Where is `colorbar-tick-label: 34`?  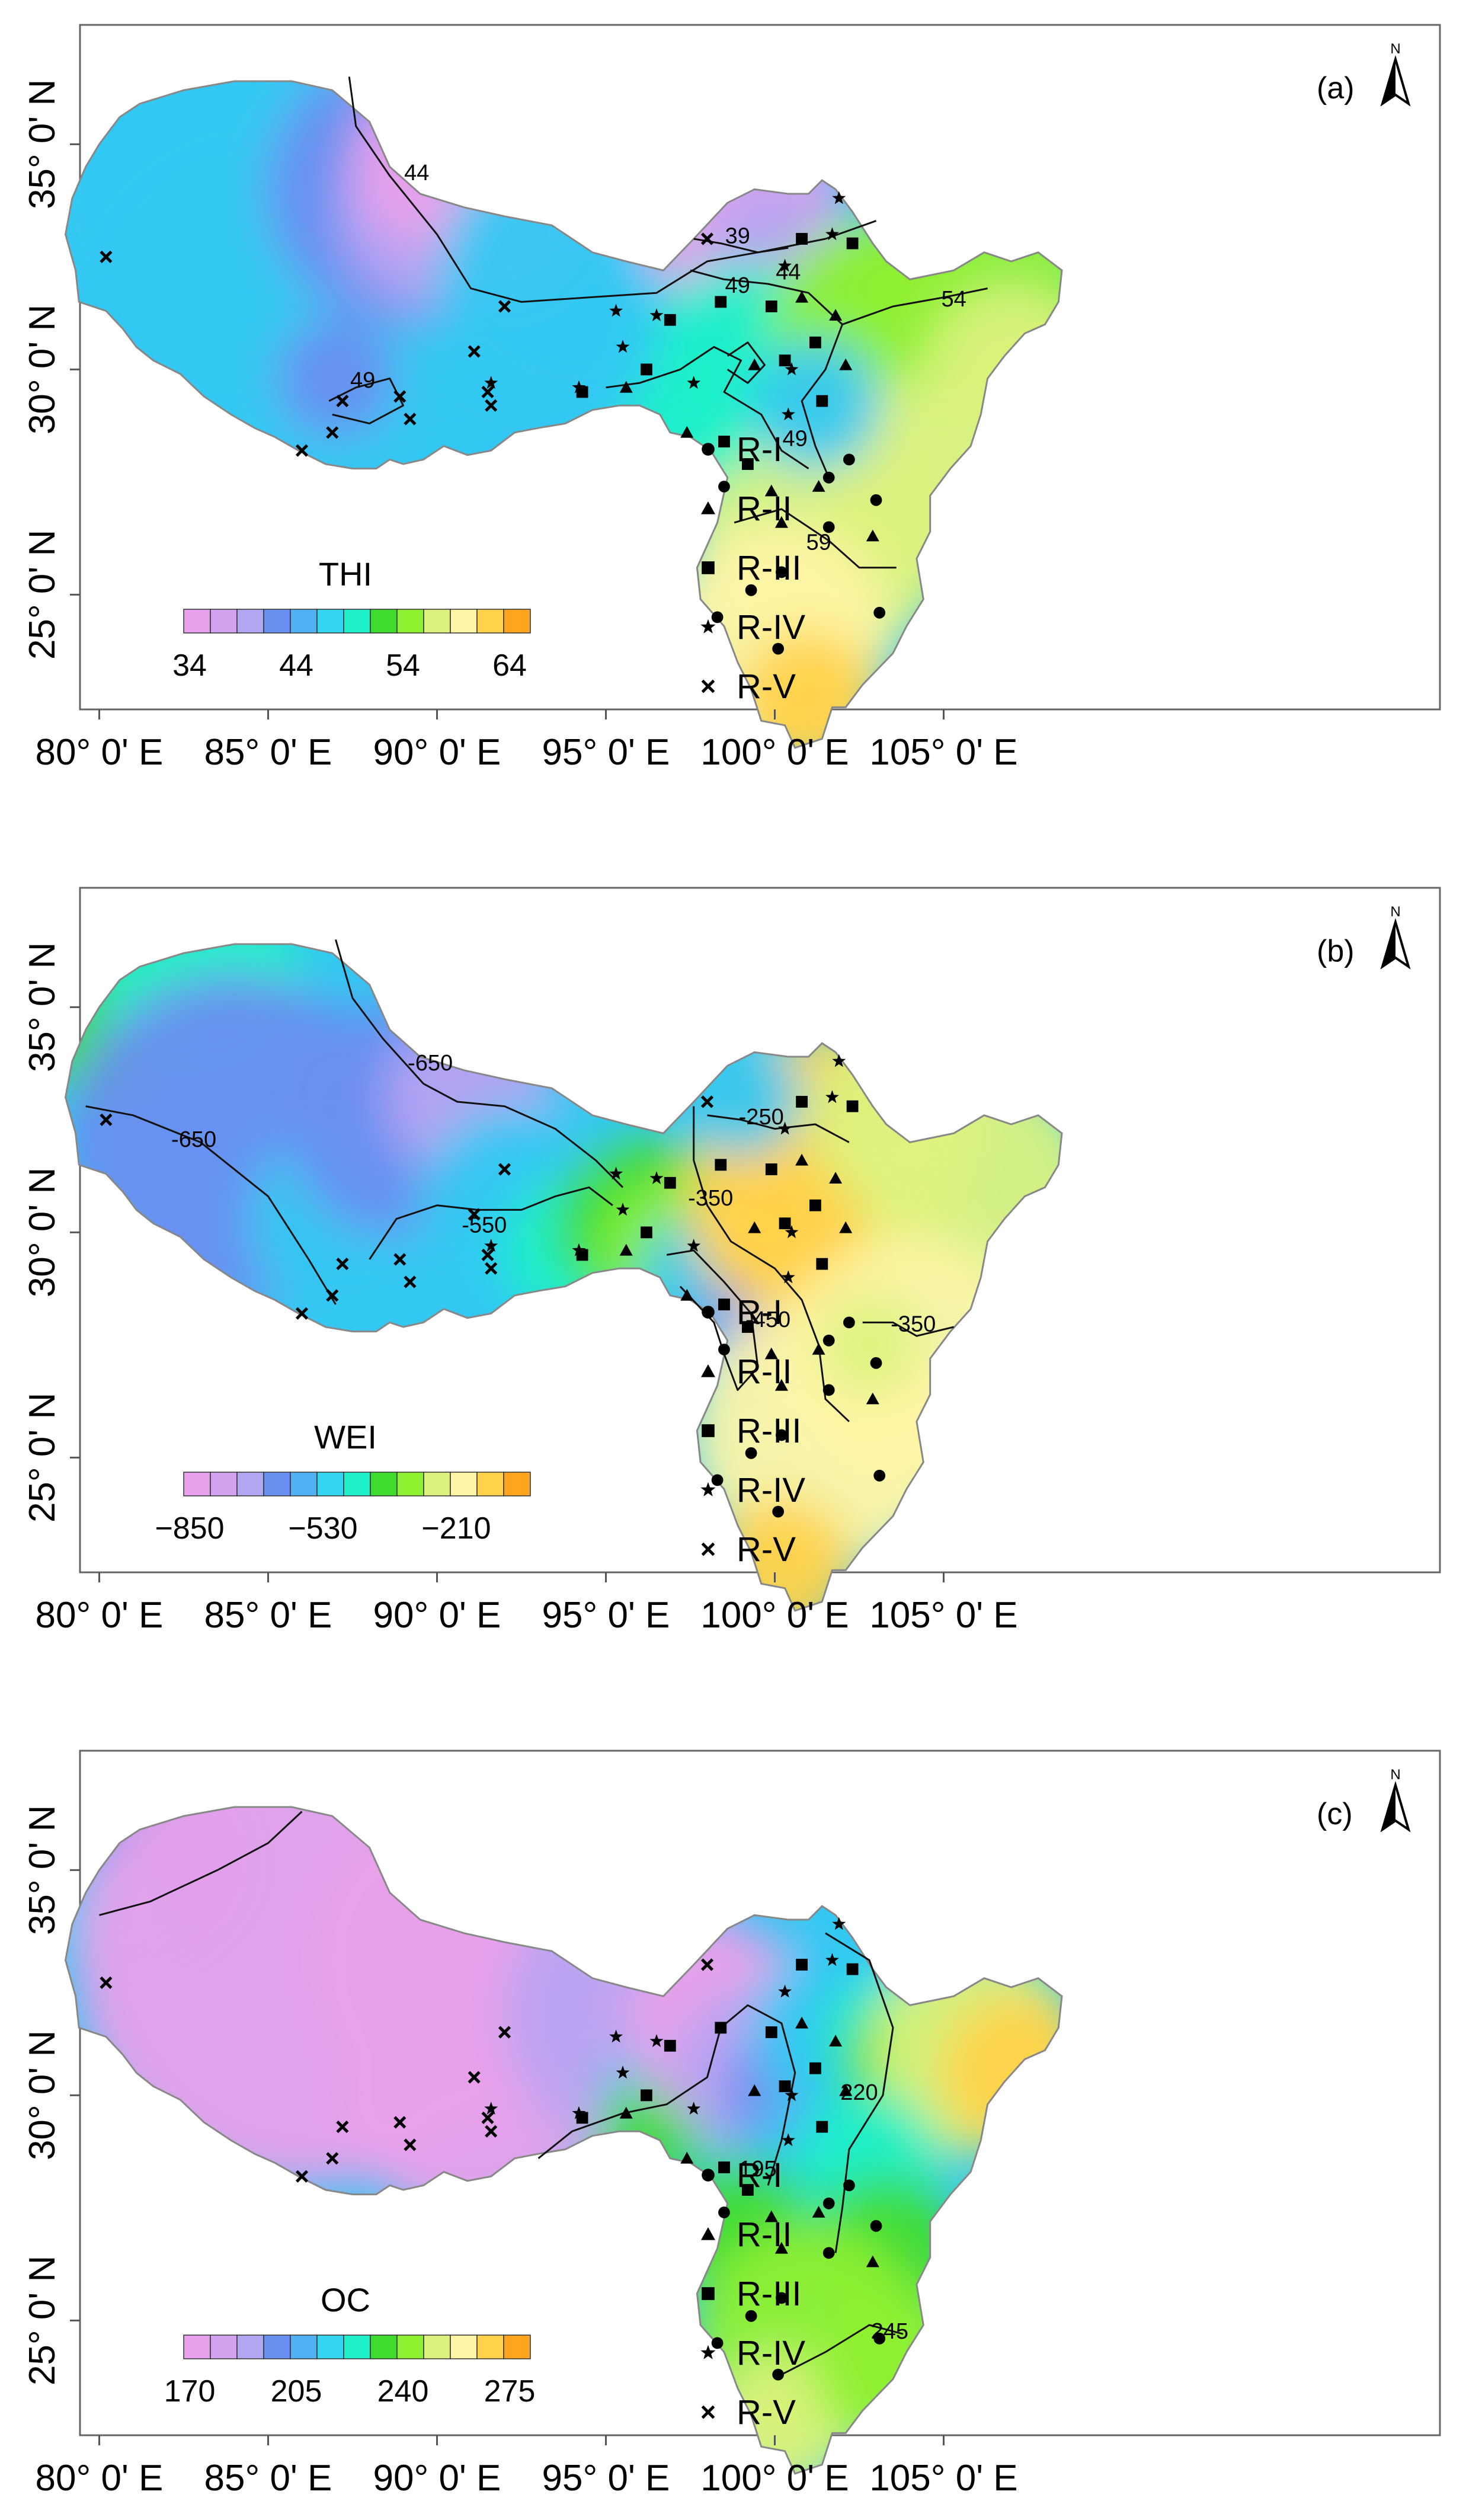
colorbar-tick-label: 34 is located at coordinates (190, 666).